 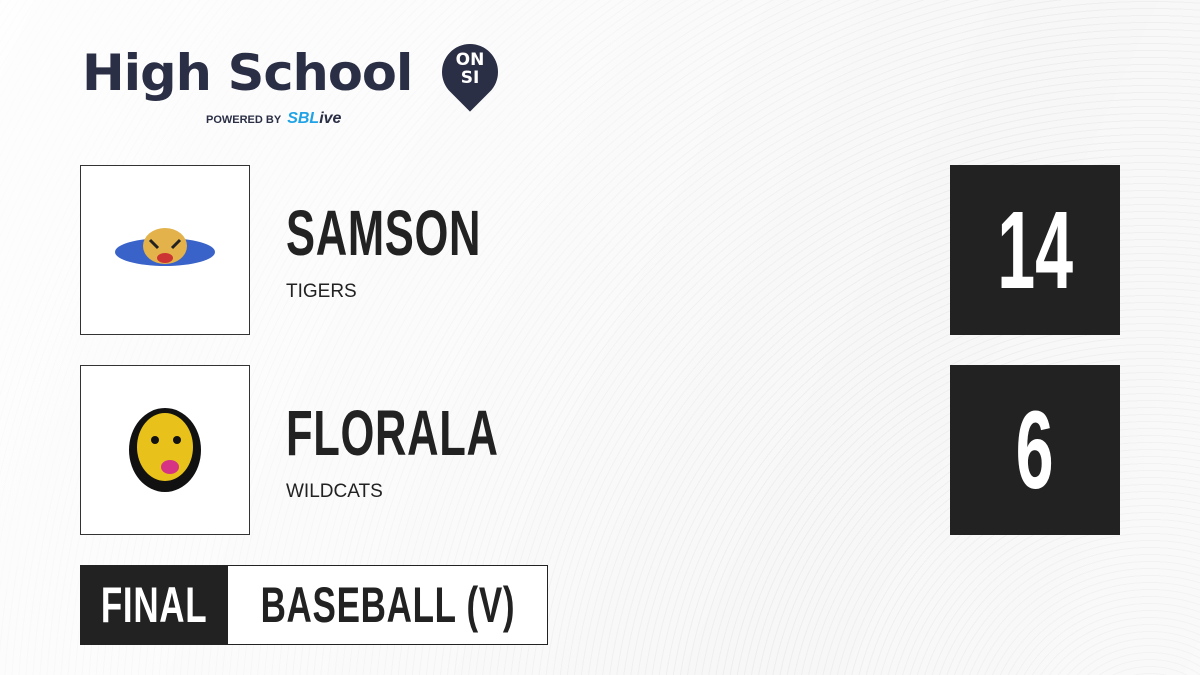 What do you see at coordinates (334, 491) in the screenshot?
I see `team-mascot-away: WILDCATS` at bounding box center [334, 491].